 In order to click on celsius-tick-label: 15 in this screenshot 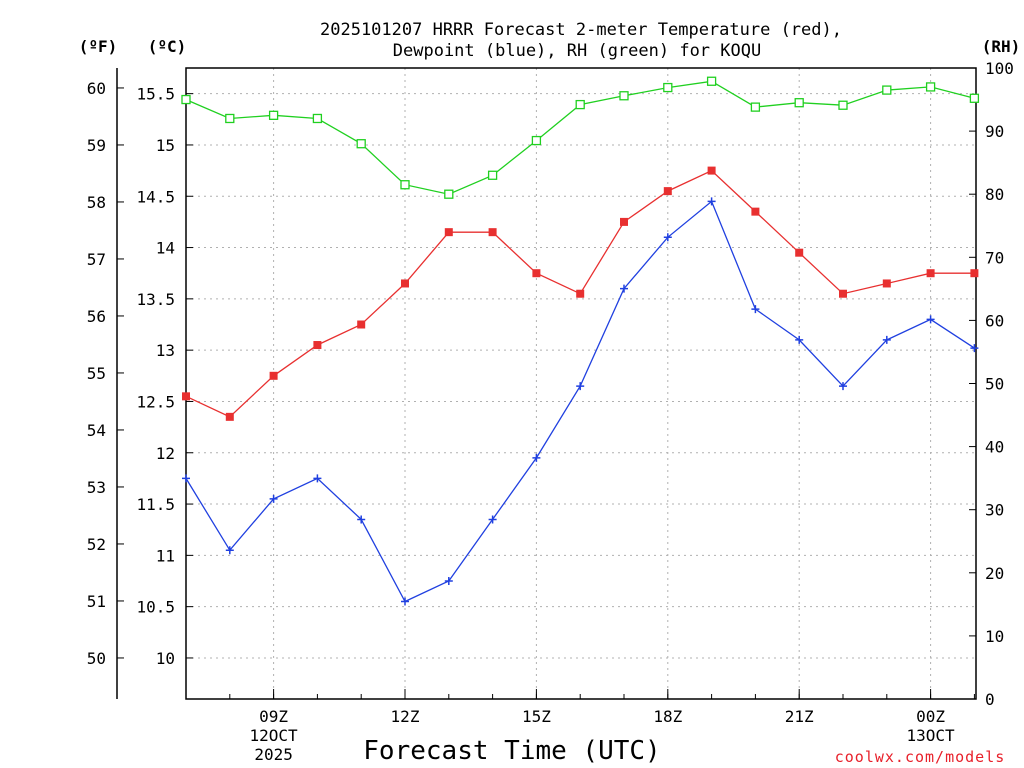, I will do `click(165, 145)`.